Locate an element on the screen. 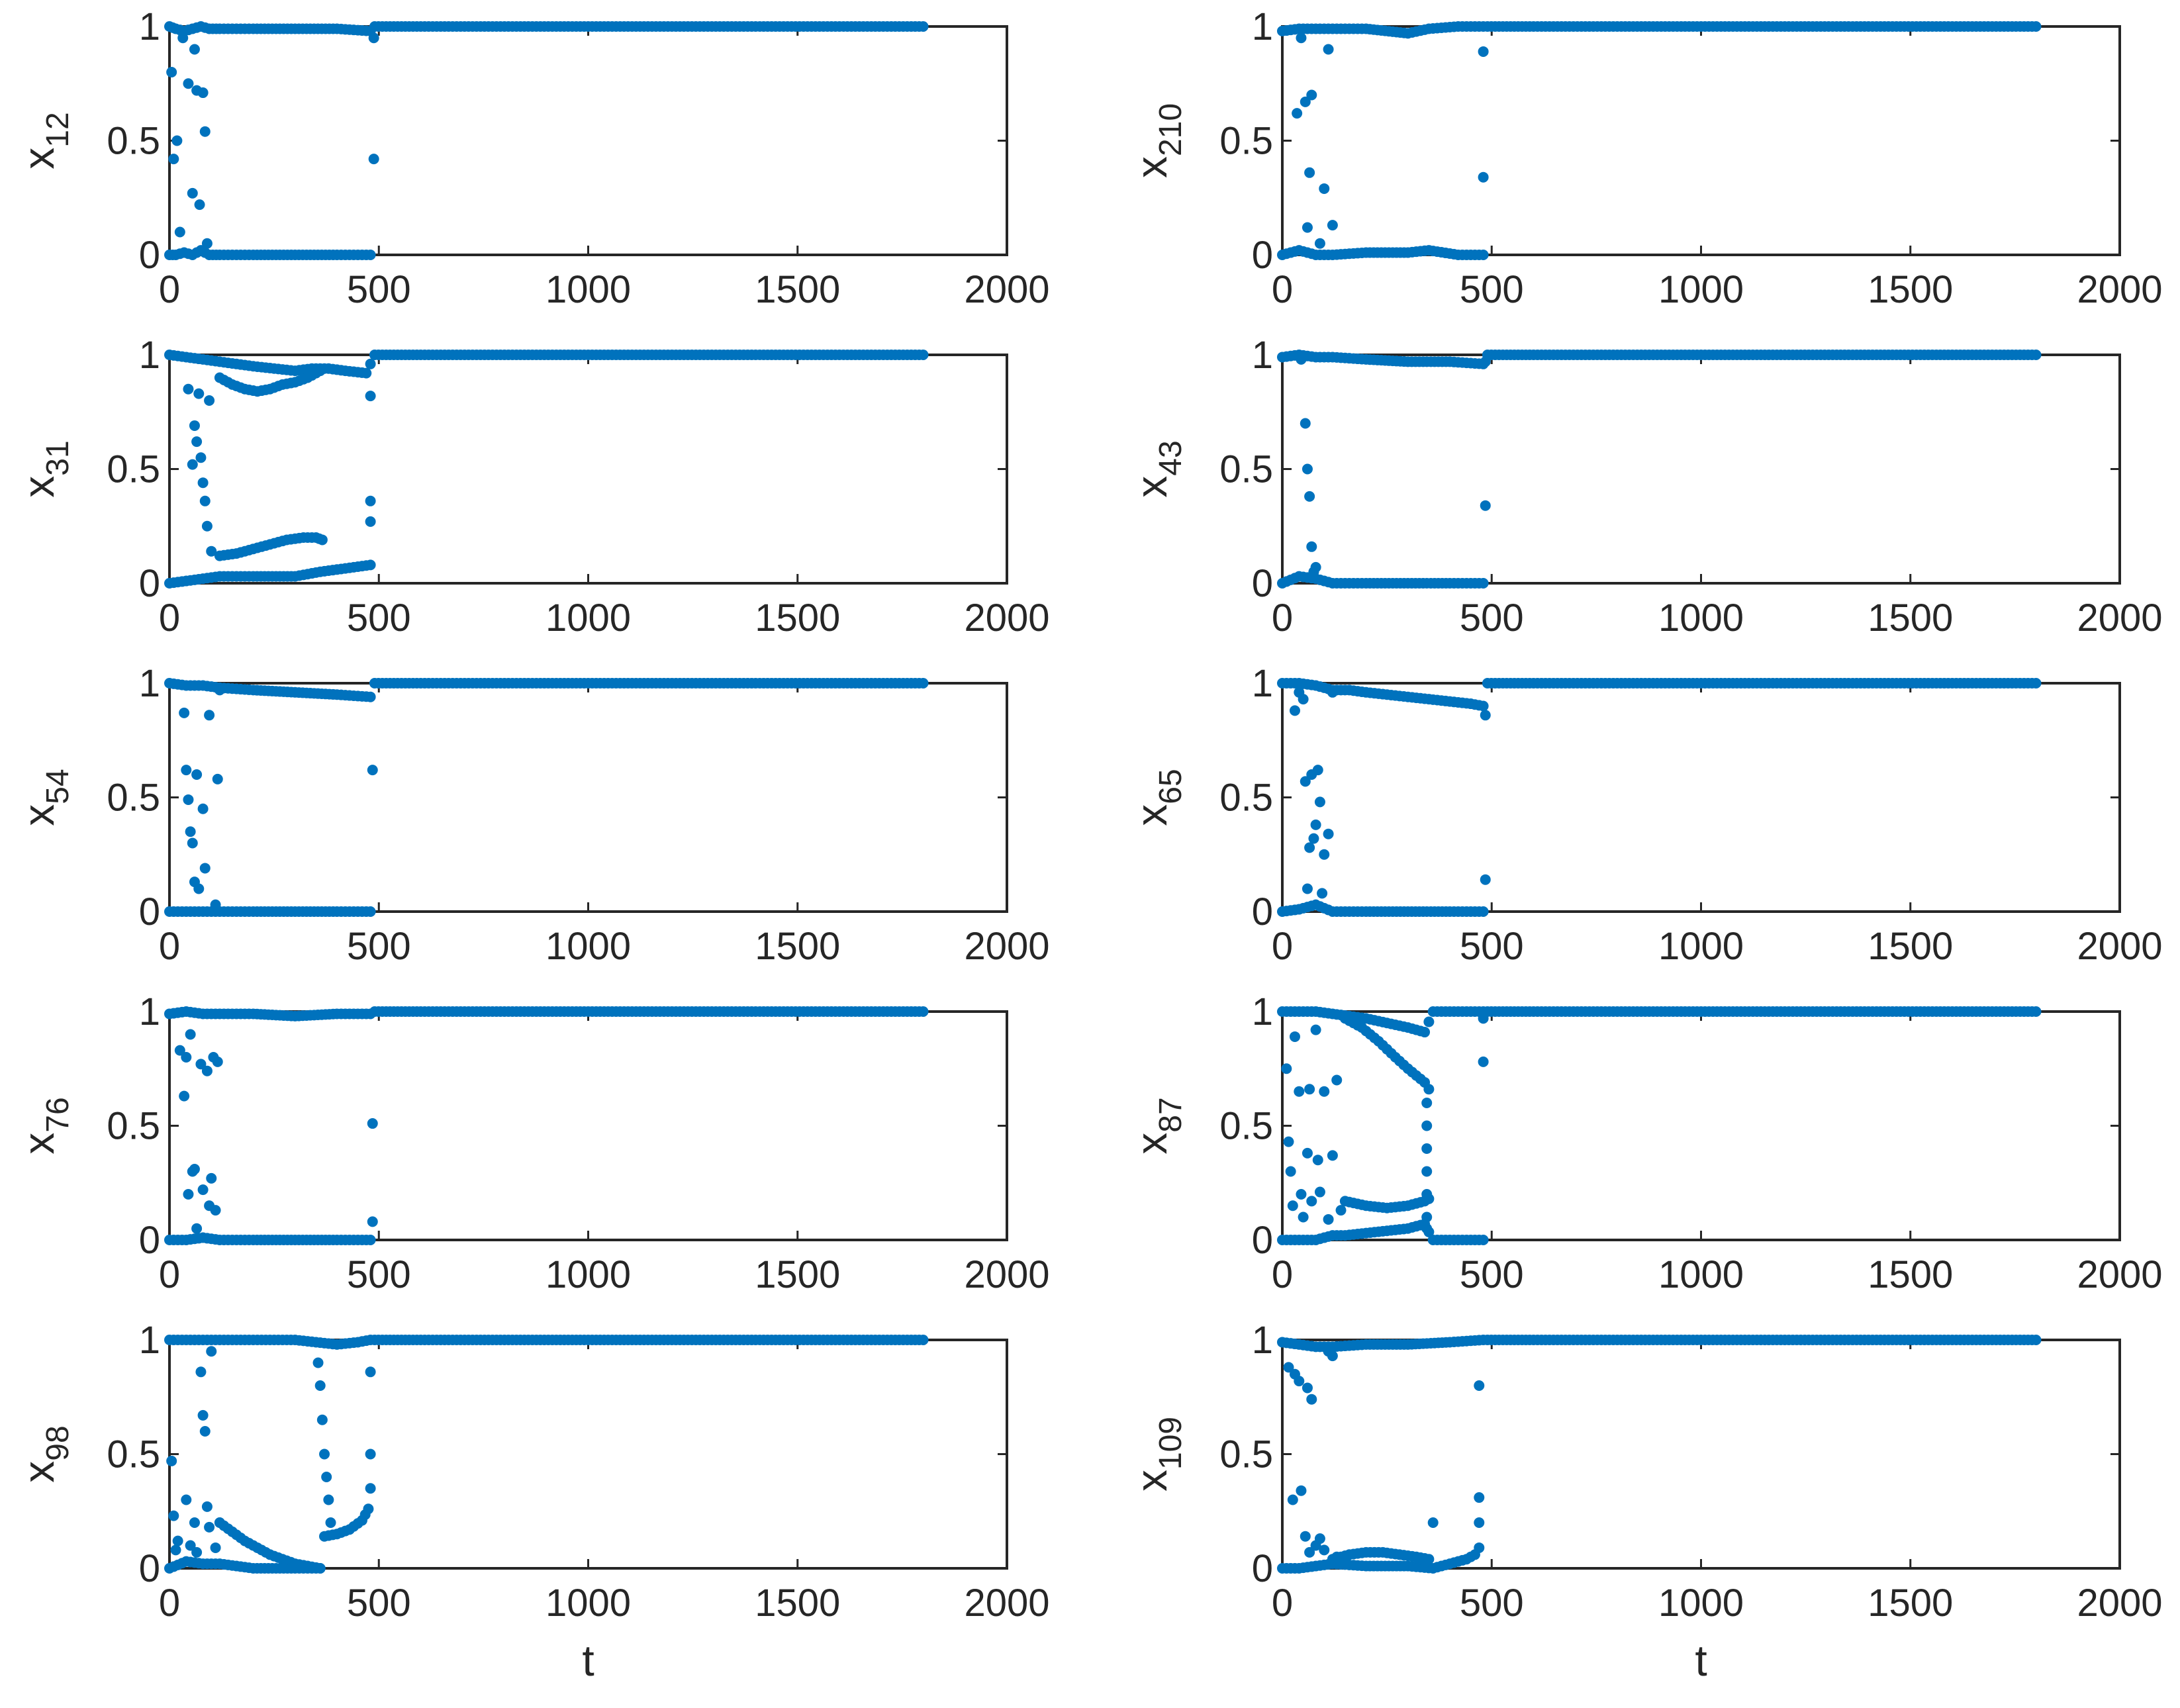  series-rise is located at coordinates (346, 1522).